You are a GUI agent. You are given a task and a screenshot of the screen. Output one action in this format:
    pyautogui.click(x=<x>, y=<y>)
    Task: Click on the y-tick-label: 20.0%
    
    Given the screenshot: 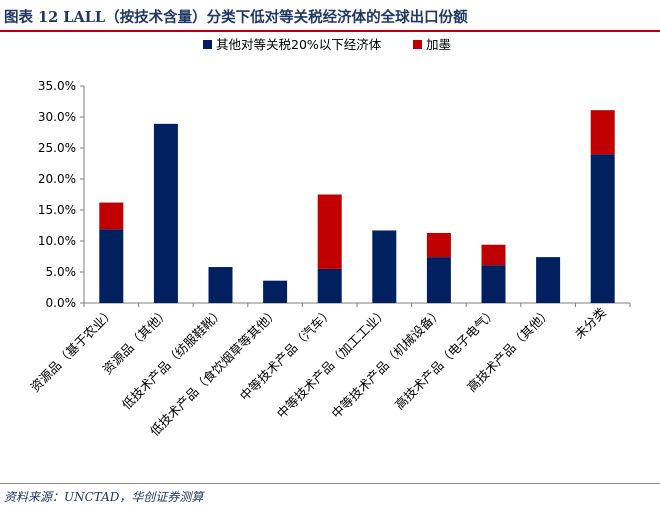 What is the action you would take?
    pyautogui.click(x=57, y=179)
    